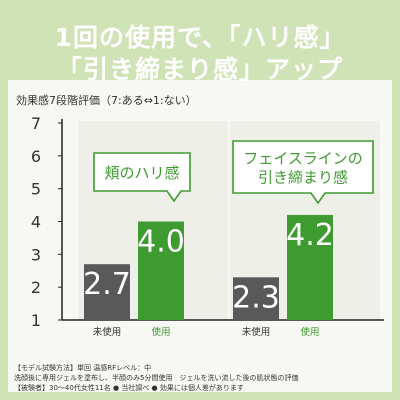 The height and width of the screenshot is (400, 400). I want to click on y-tick-label-4: 4, so click(36, 222).